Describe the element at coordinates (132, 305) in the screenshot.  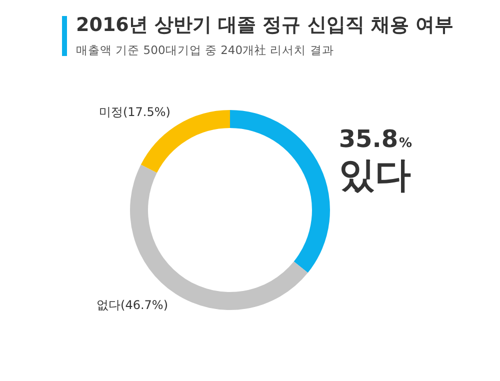
I see `slice-label: 없다(46.7%)` at that location.